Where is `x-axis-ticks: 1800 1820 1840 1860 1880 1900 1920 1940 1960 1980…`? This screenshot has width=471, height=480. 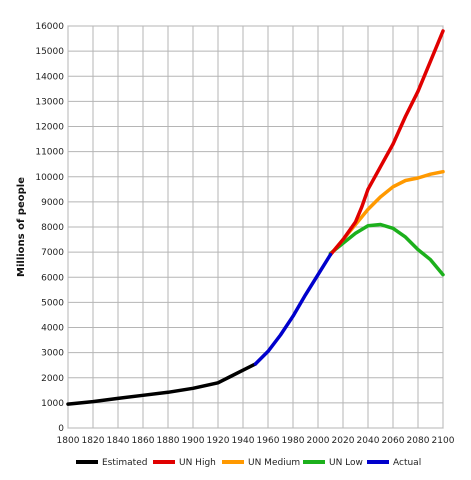 x-axis-ticks: 1800 1820 1840 1860 1880 1900 1920 1940 1960 1980… is located at coordinates (256, 441).